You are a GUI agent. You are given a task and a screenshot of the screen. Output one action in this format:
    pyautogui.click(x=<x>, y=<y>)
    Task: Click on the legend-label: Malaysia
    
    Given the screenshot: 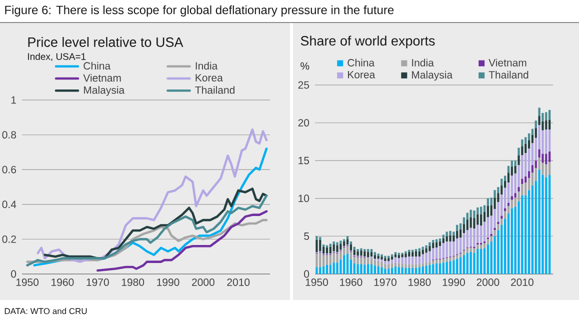 What is the action you would take?
    pyautogui.click(x=432, y=75)
    